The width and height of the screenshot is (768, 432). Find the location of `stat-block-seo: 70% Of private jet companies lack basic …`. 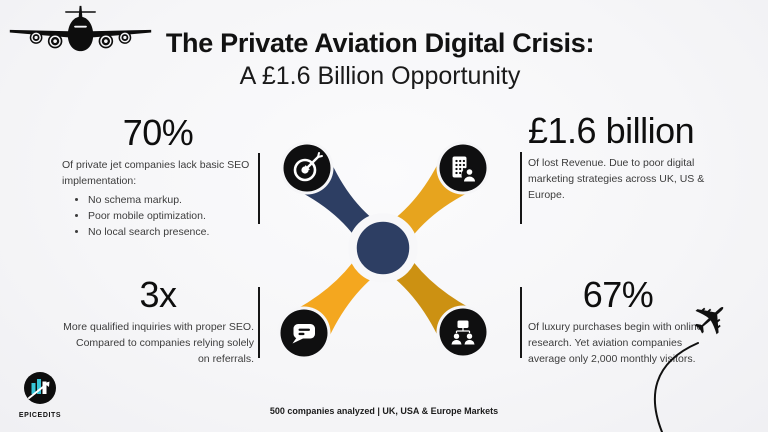

stat-block-seo: 70% Of private jet companies lack basic … is located at coordinates (158, 176).